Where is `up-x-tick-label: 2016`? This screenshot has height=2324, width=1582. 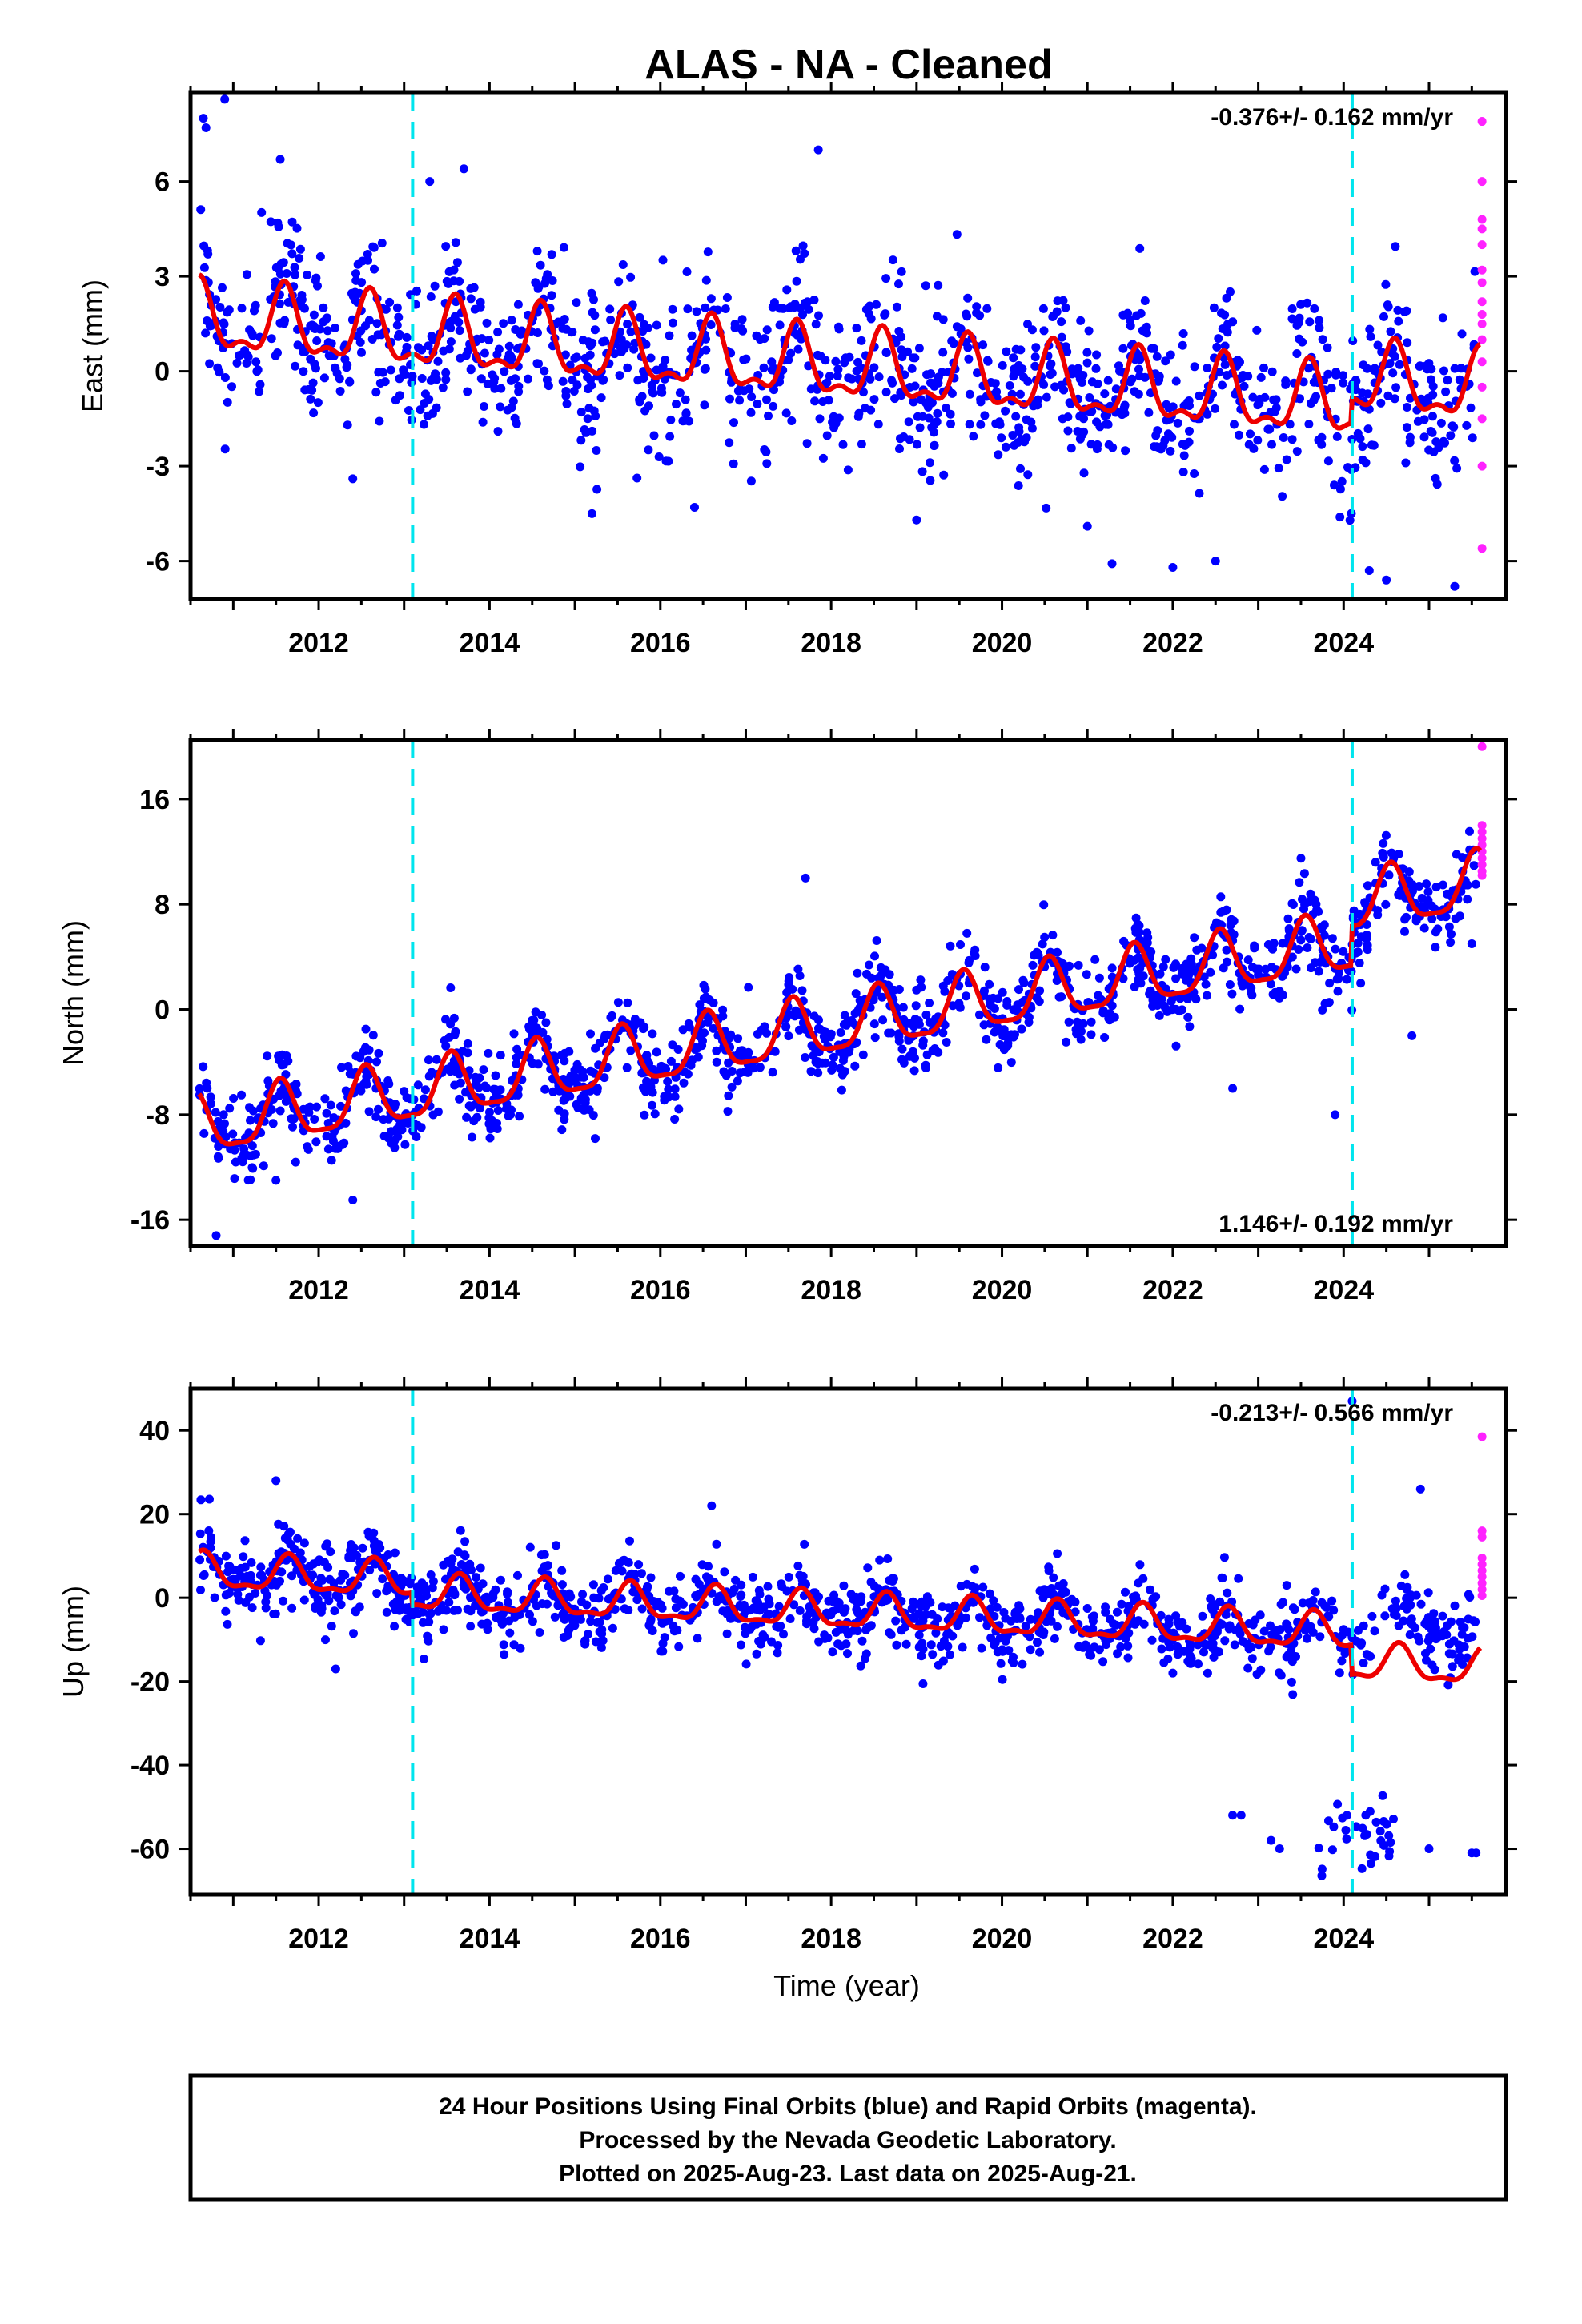 up-x-tick-label: 2016 is located at coordinates (660, 1939).